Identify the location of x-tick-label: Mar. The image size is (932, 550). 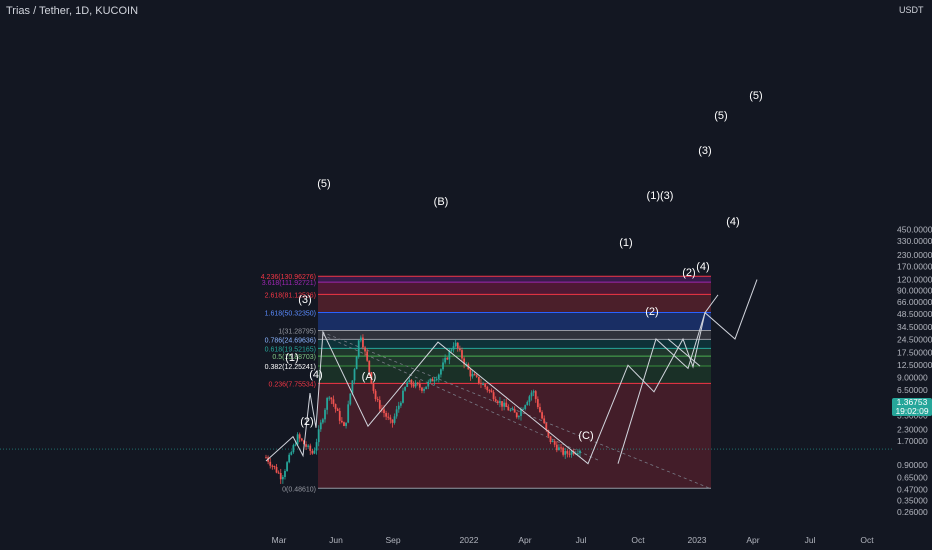
(279, 540).